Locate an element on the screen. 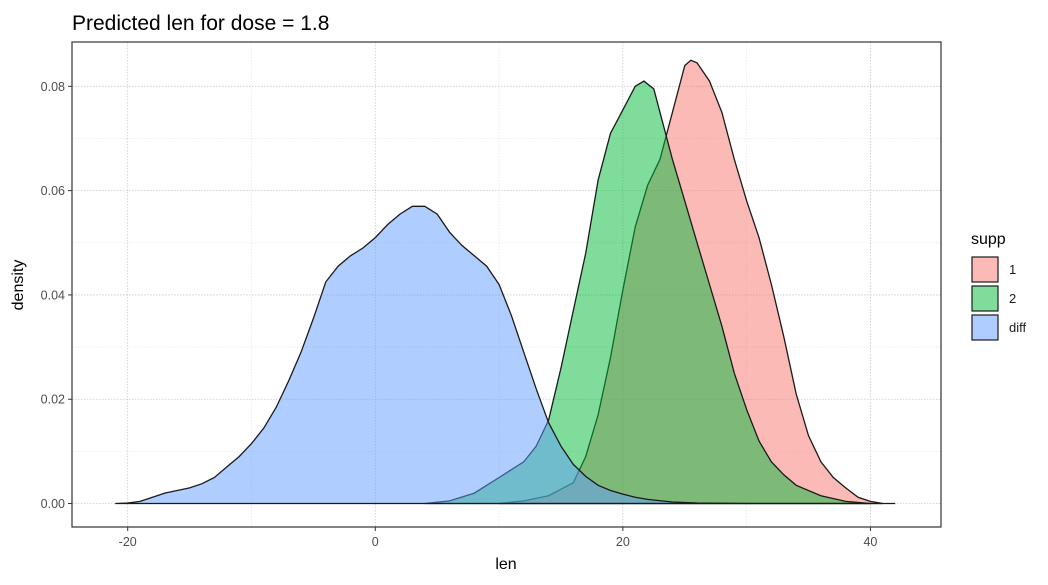 This screenshot has height=585, width=1048. y-axis: 0.00 0.02 0.04 0.06 0.08 is located at coordinates (56, 295).